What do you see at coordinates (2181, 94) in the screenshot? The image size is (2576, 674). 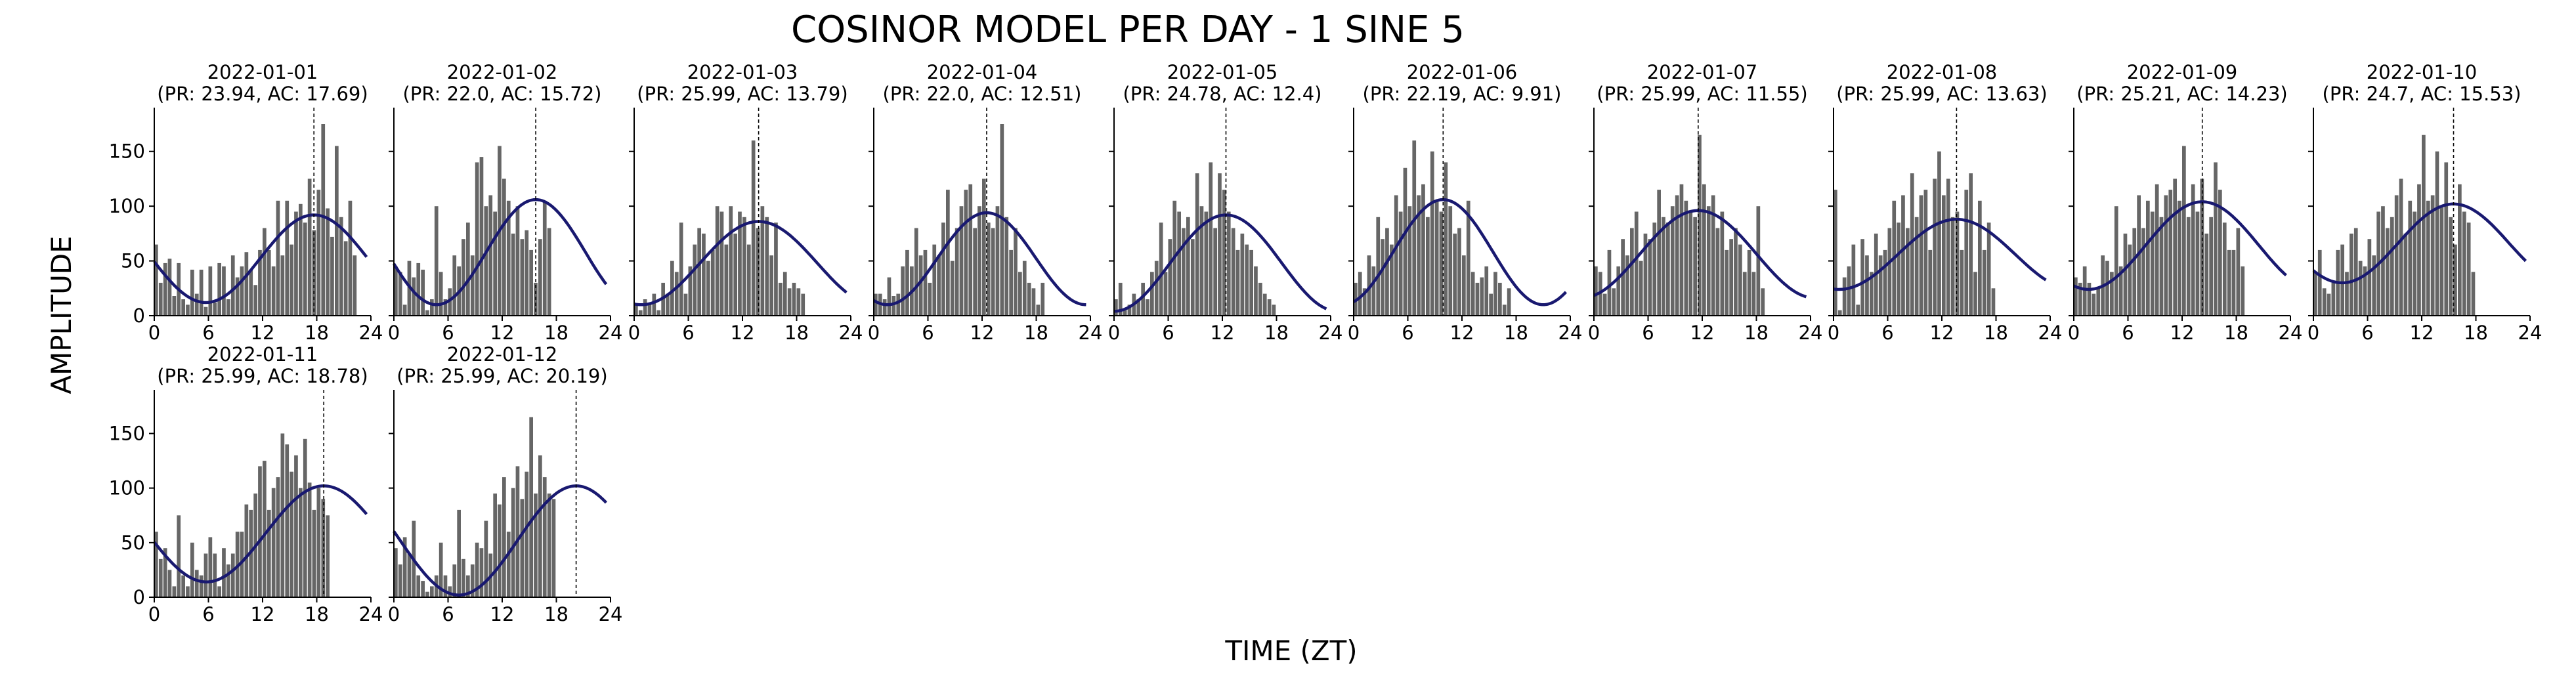 I see `subplot-stats-subtitle: (PR: 25.21, AC: 14.23)` at bounding box center [2181, 94].